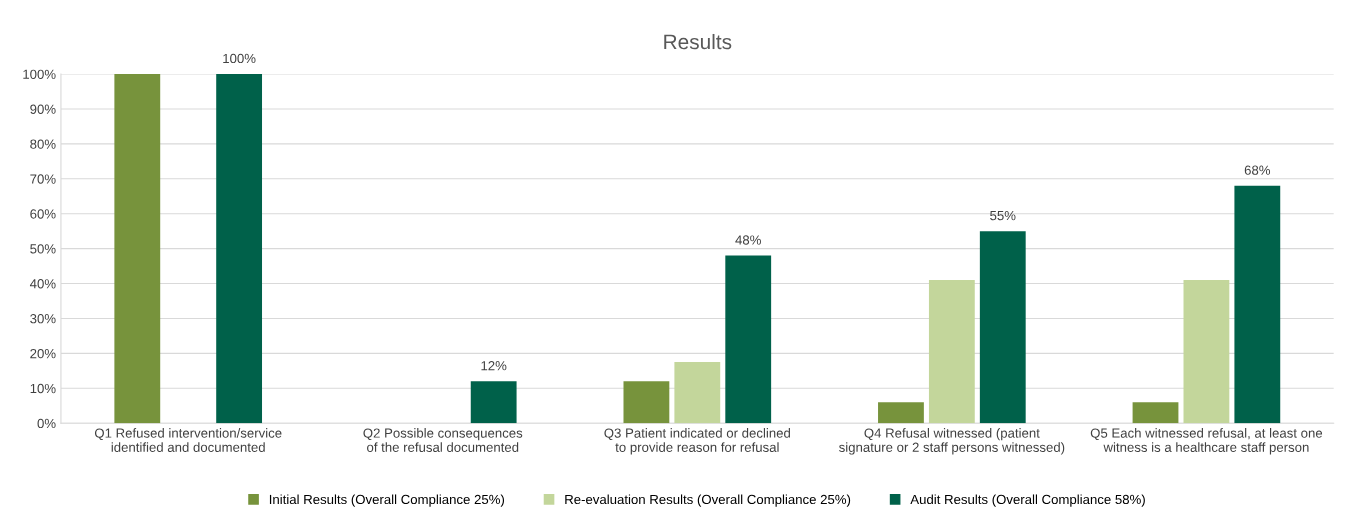  What do you see at coordinates (1257, 170) in the screenshot?
I see `data-label: 68%` at bounding box center [1257, 170].